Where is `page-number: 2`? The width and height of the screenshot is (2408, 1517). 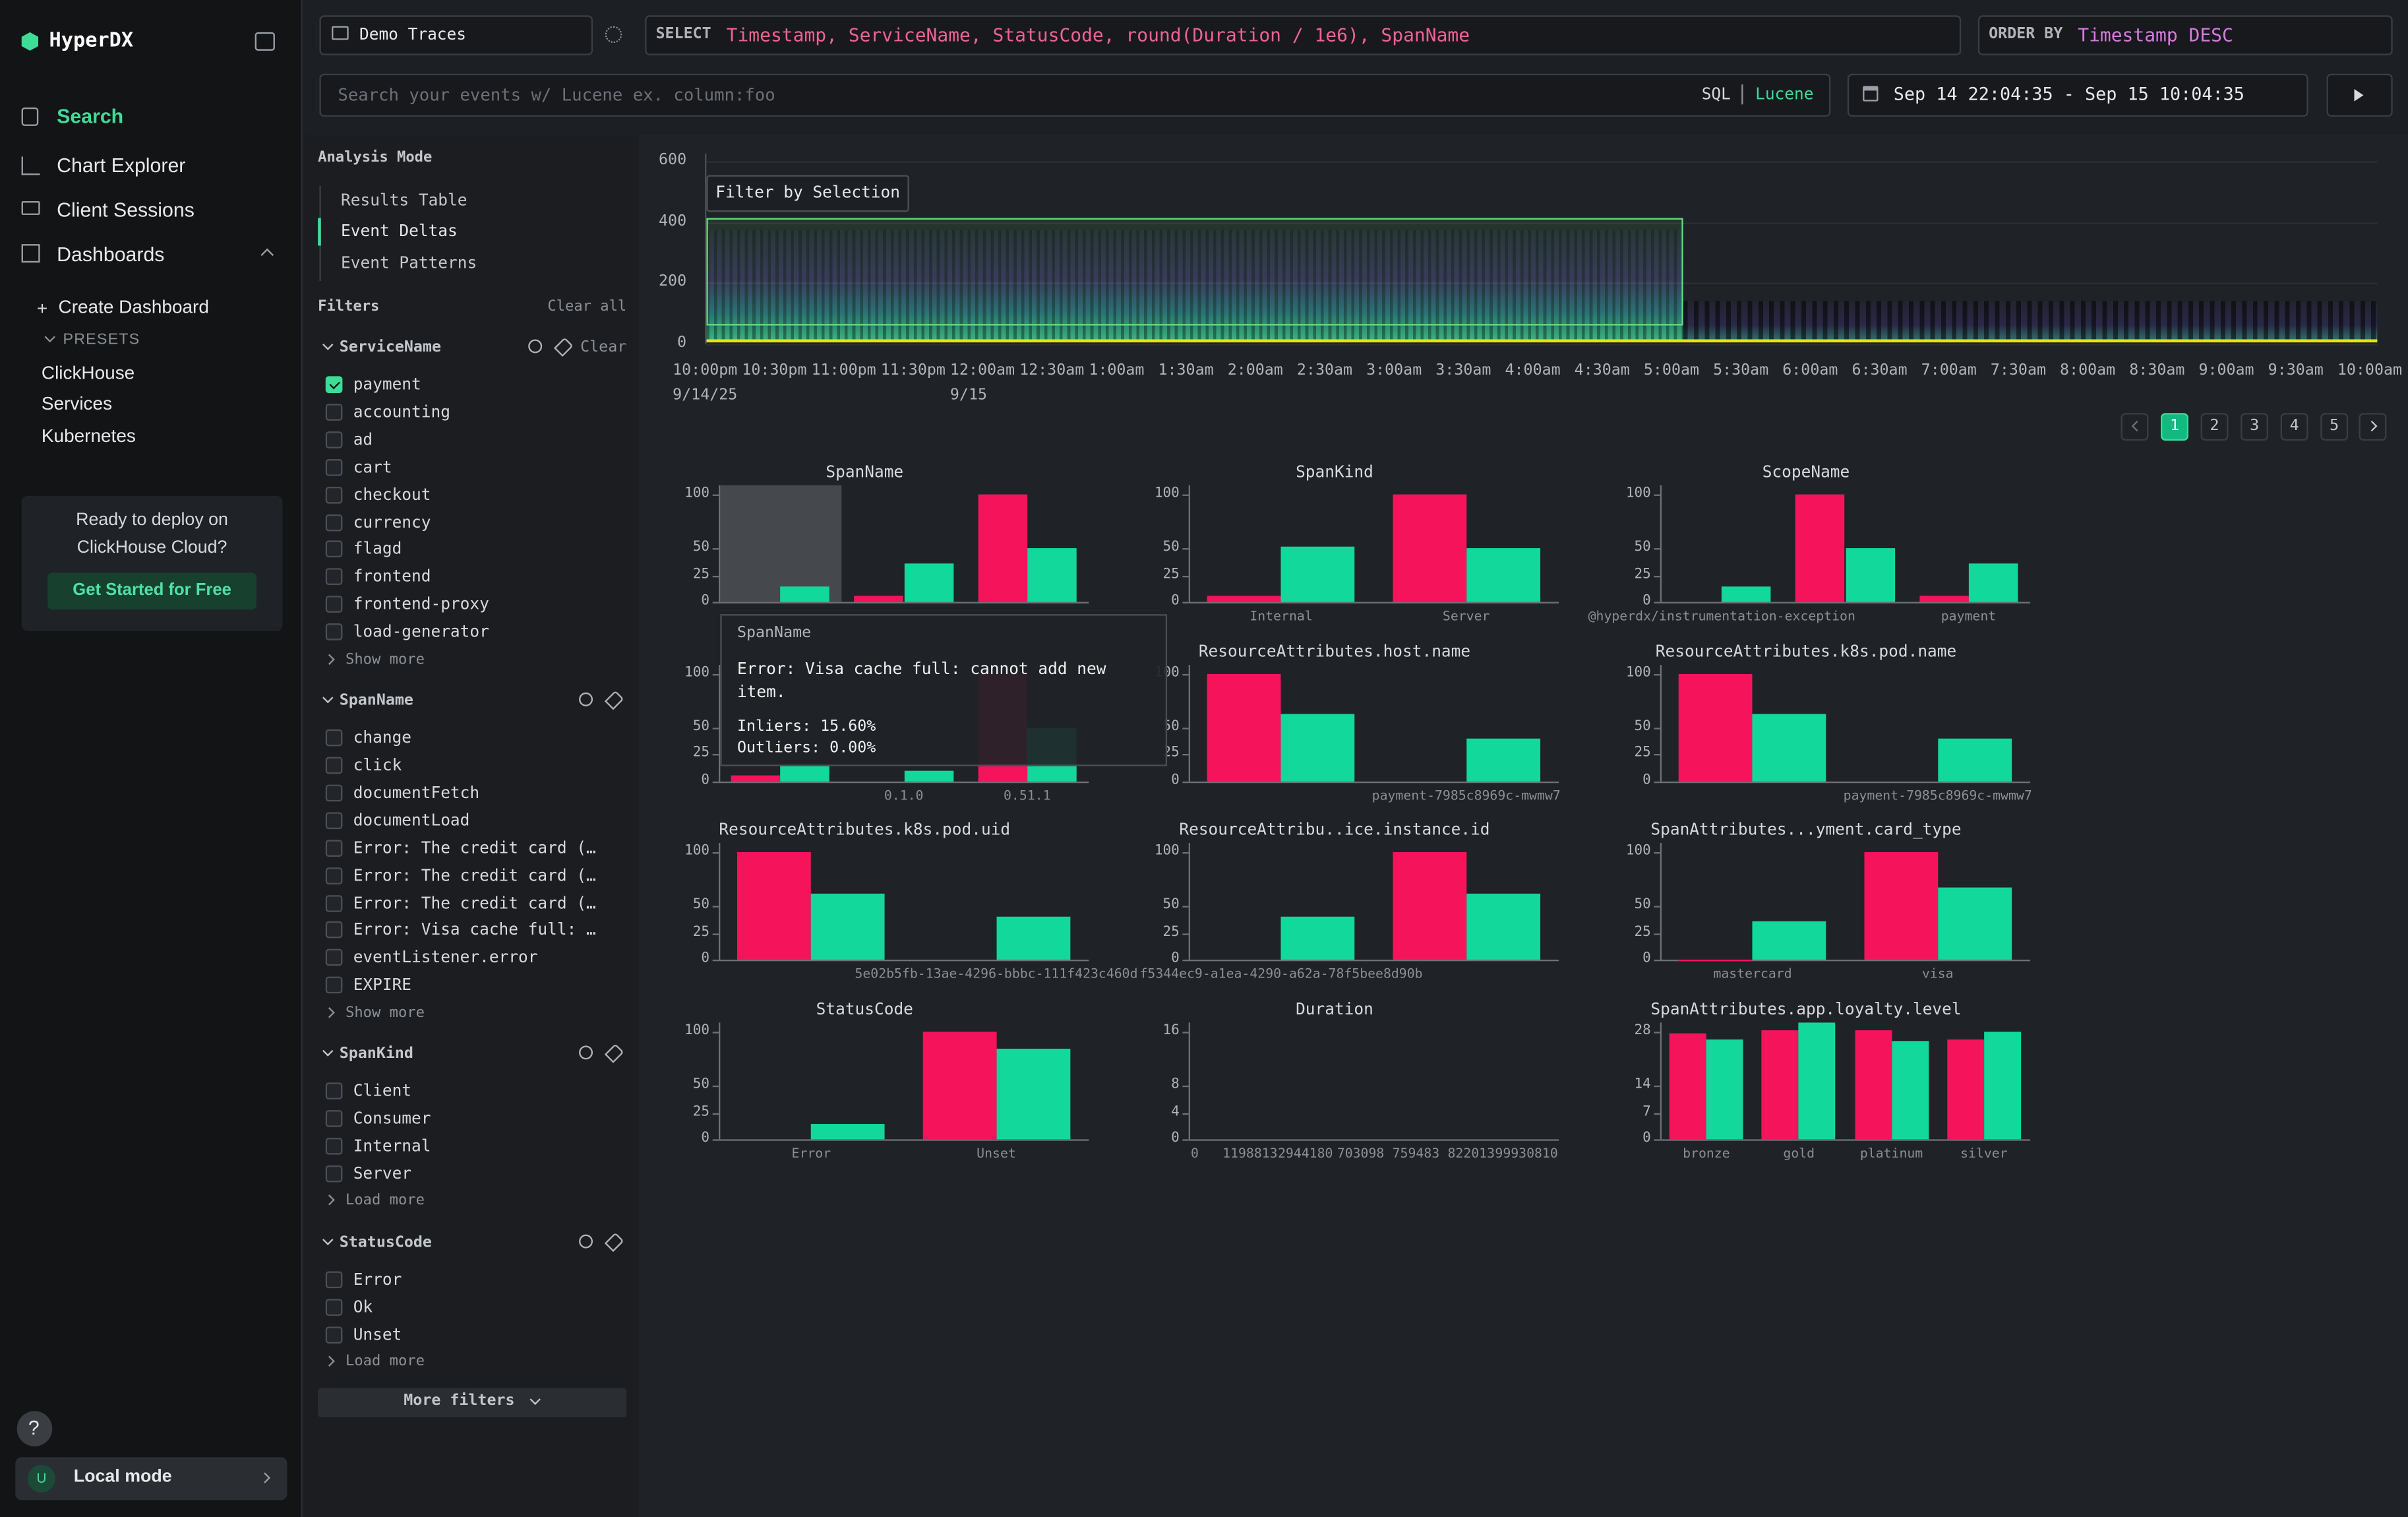
page-number: 2 is located at coordinates (2214, 427).